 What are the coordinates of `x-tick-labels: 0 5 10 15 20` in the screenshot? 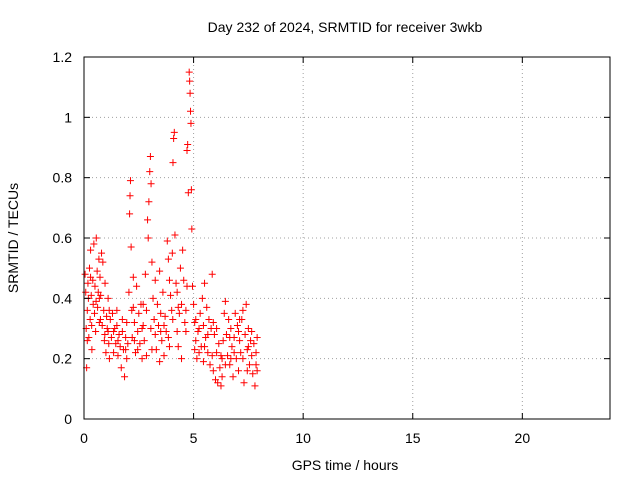 It's located at (305, 438).